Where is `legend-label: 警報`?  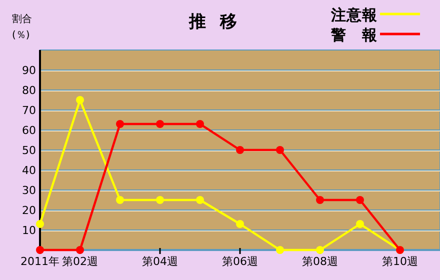 legend-label: 警報 is located at coordinates (354, 35).